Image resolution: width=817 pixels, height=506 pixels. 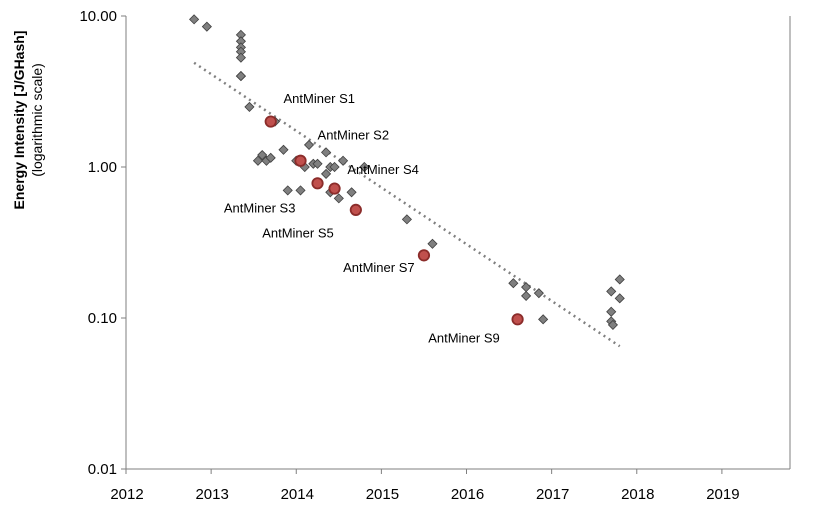 I want to click on y-axis-label-main: Energy Intensity [J/GHash], so click(x=19, y=120).